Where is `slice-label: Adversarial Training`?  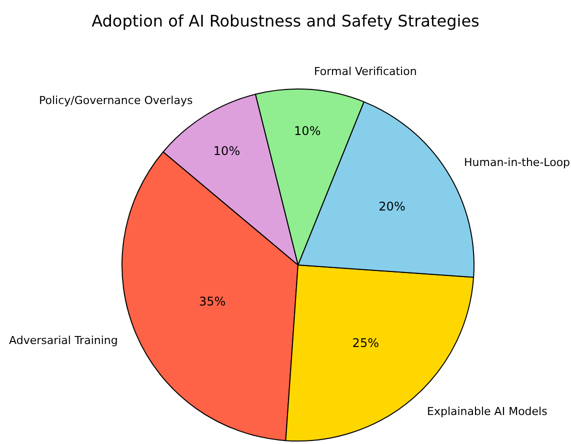
slice-label: Adversarial Training is located at coordinates (63, 340).